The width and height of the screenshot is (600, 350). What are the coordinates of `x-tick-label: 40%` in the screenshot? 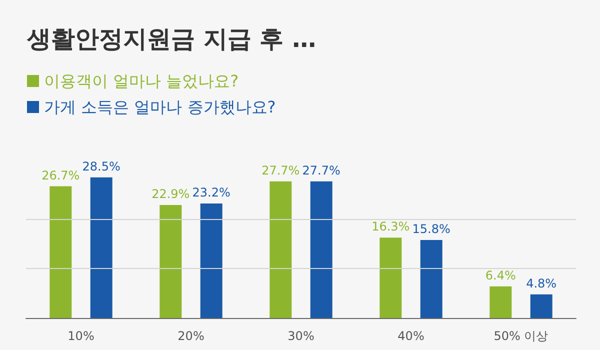 It's located at (411, 336).